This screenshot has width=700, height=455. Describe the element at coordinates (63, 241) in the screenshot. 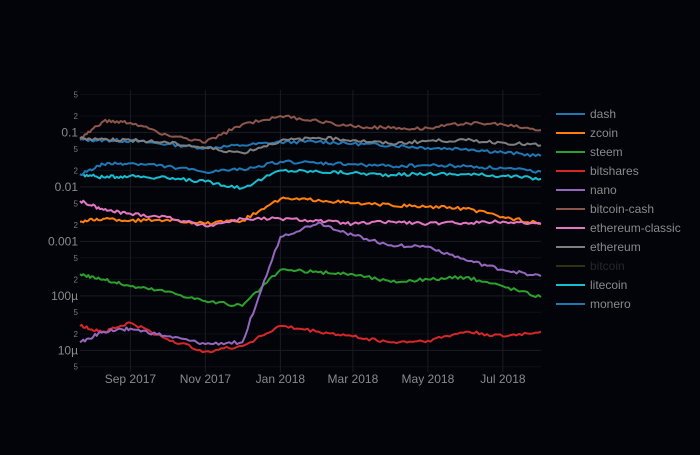

I see `y-tick-label: 0.001` at that location.